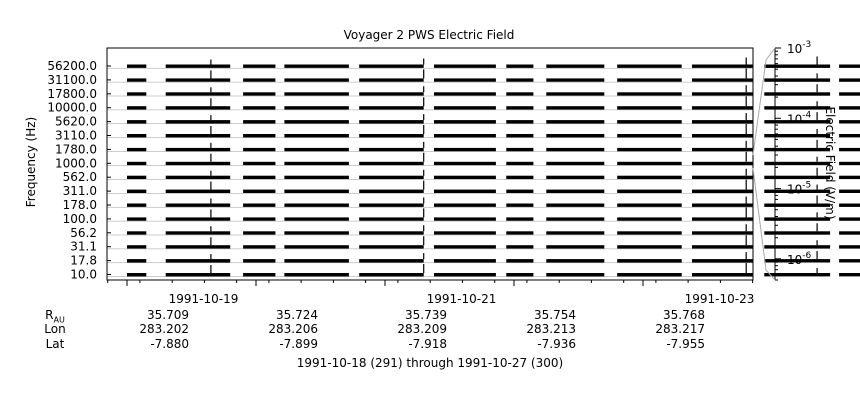 The width and height of the screenshot is (860, 400). I want to click on r-value: 35.754, so click(555, 315).